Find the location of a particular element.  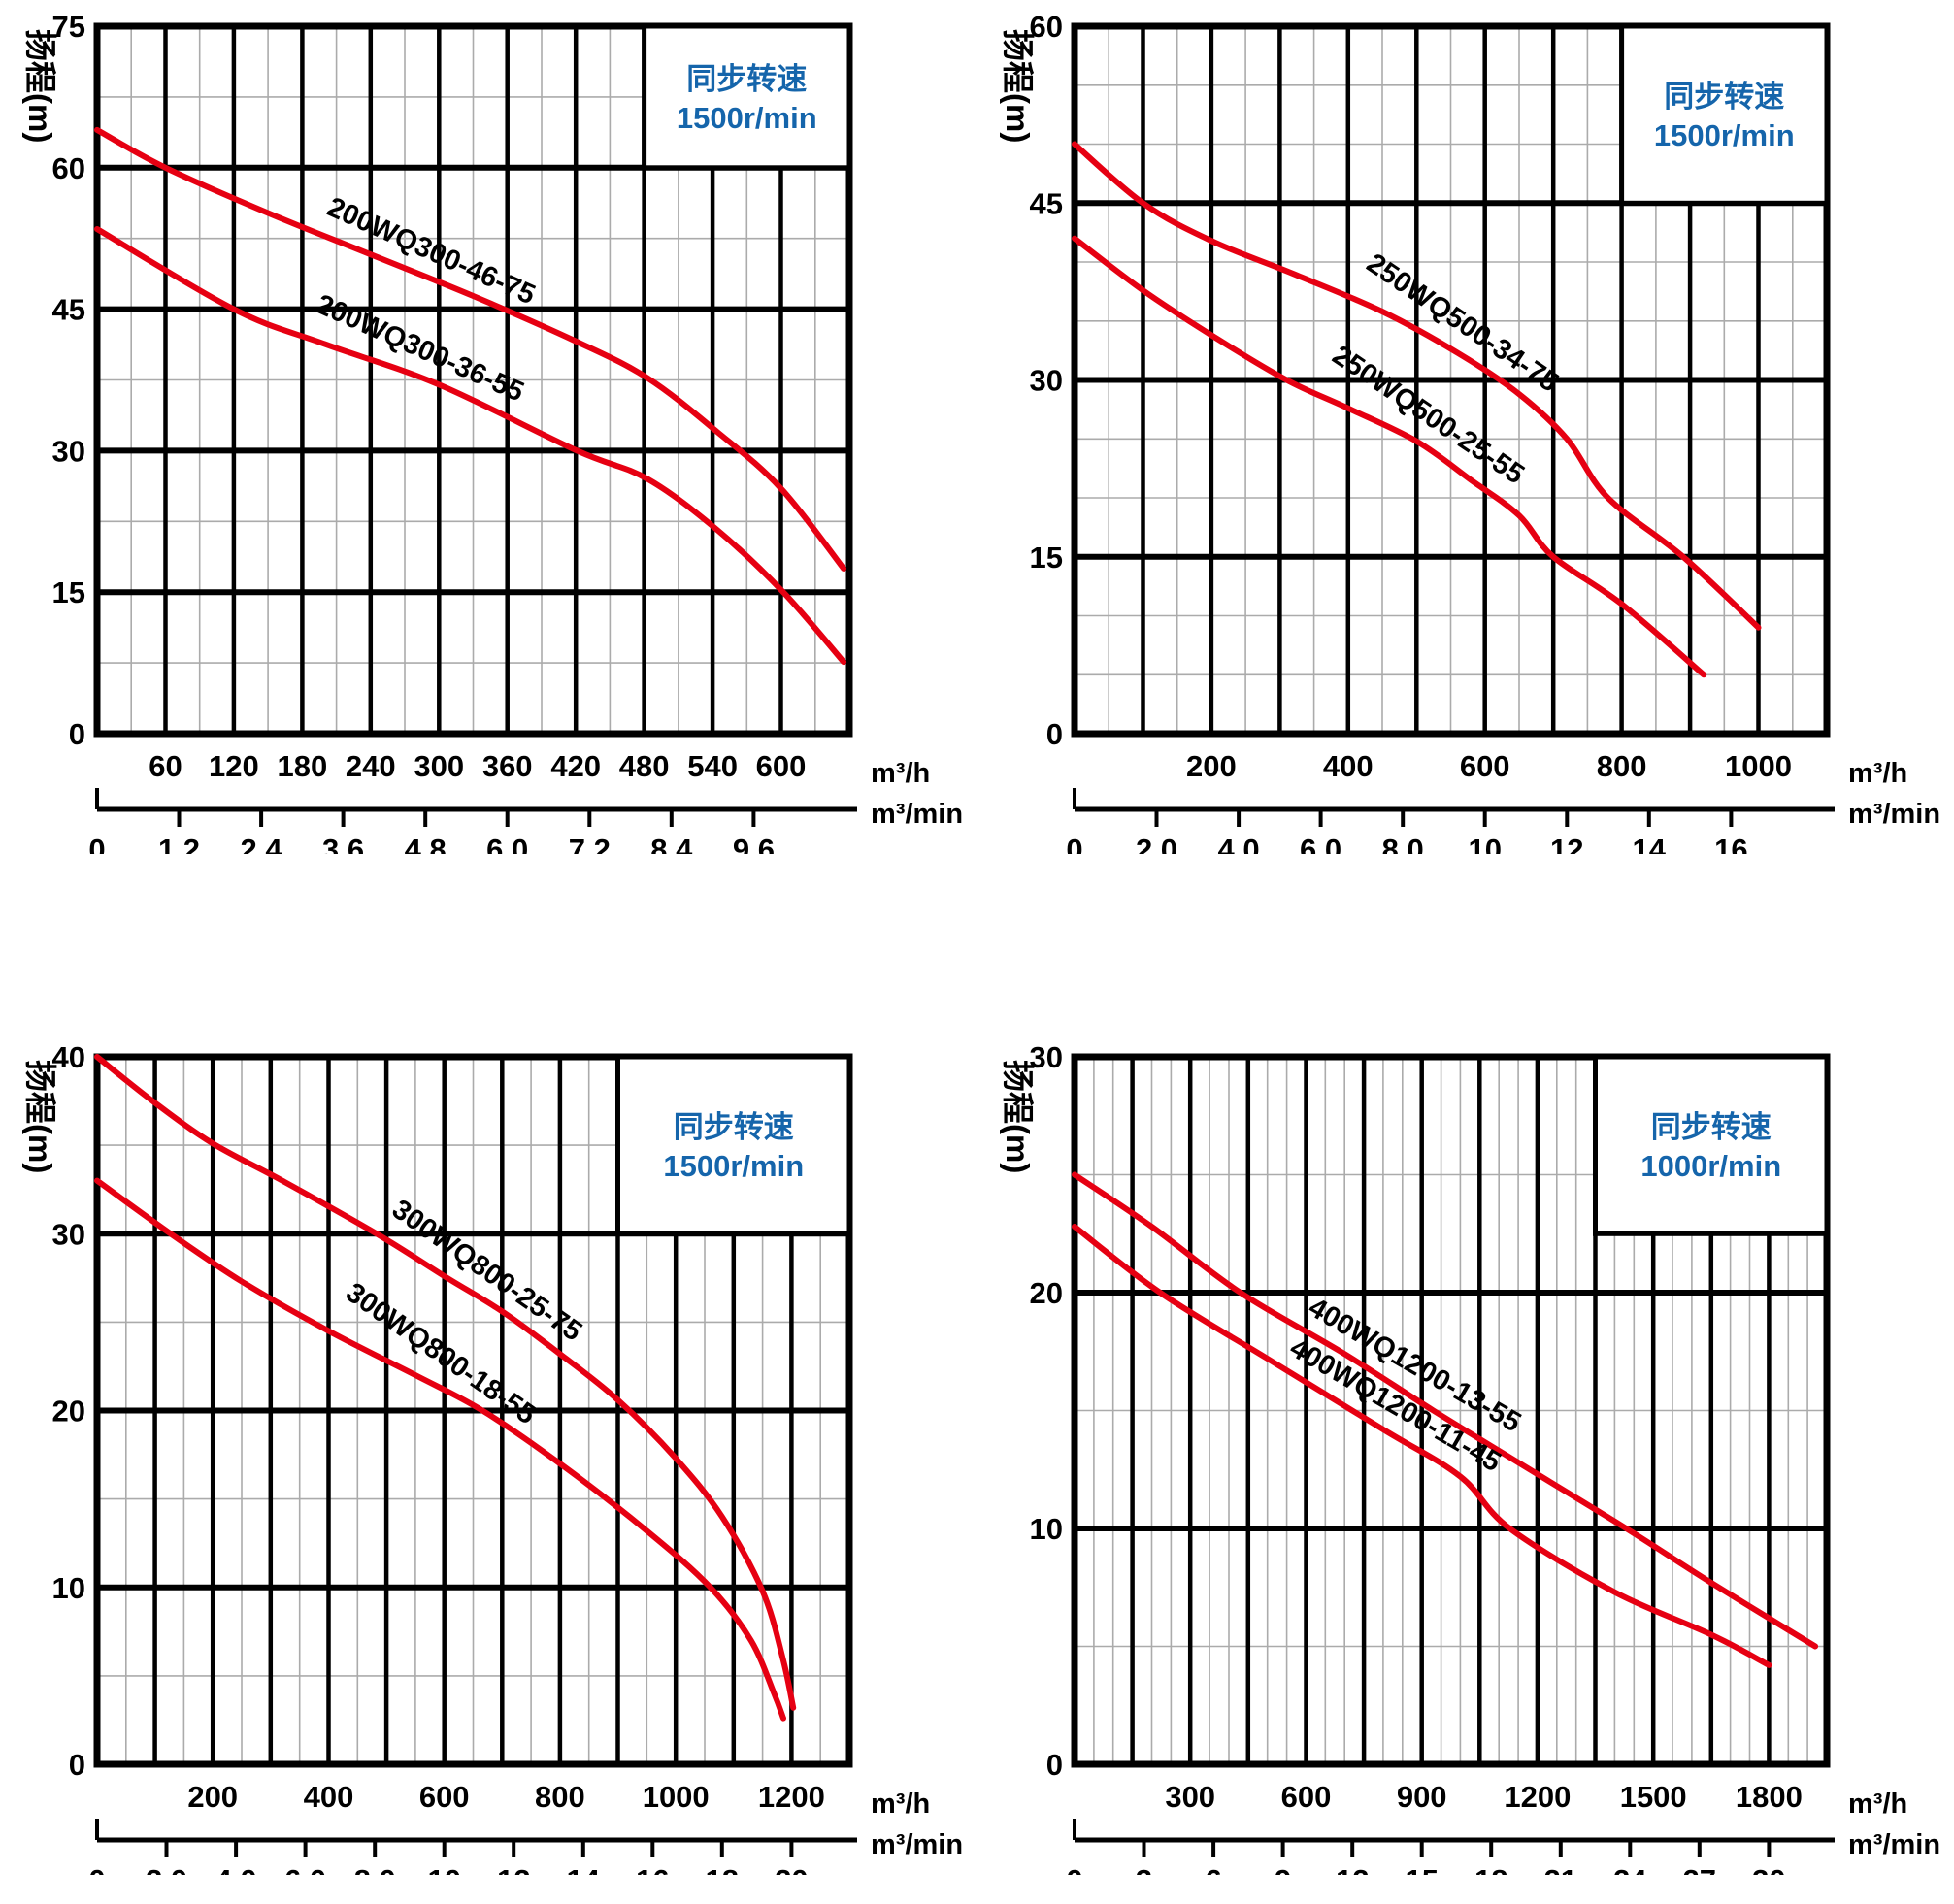

svg-text: 420 is located at coordinates (575, 766).